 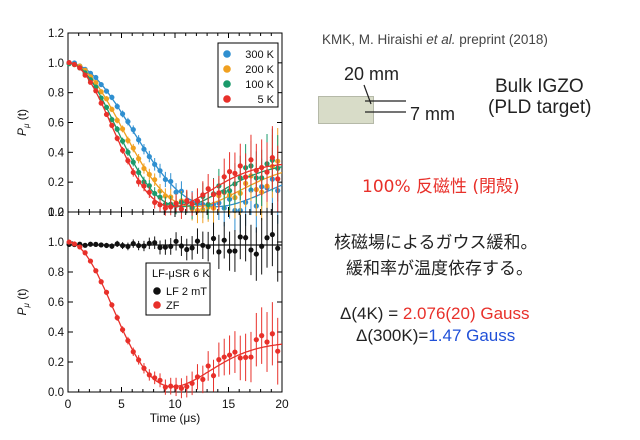 I want to click on x-tick-label: 5, so click(x=121, y=404).